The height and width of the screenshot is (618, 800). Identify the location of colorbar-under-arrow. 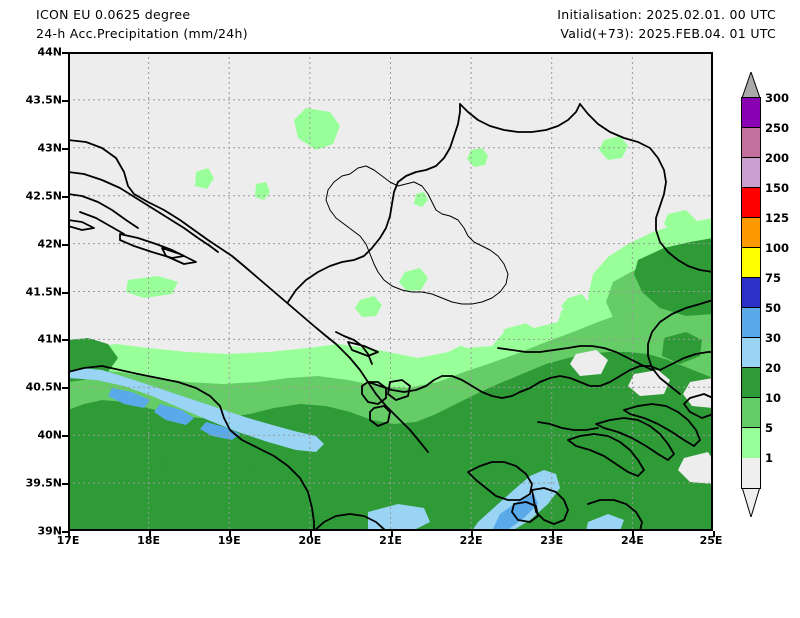
(751, 502).